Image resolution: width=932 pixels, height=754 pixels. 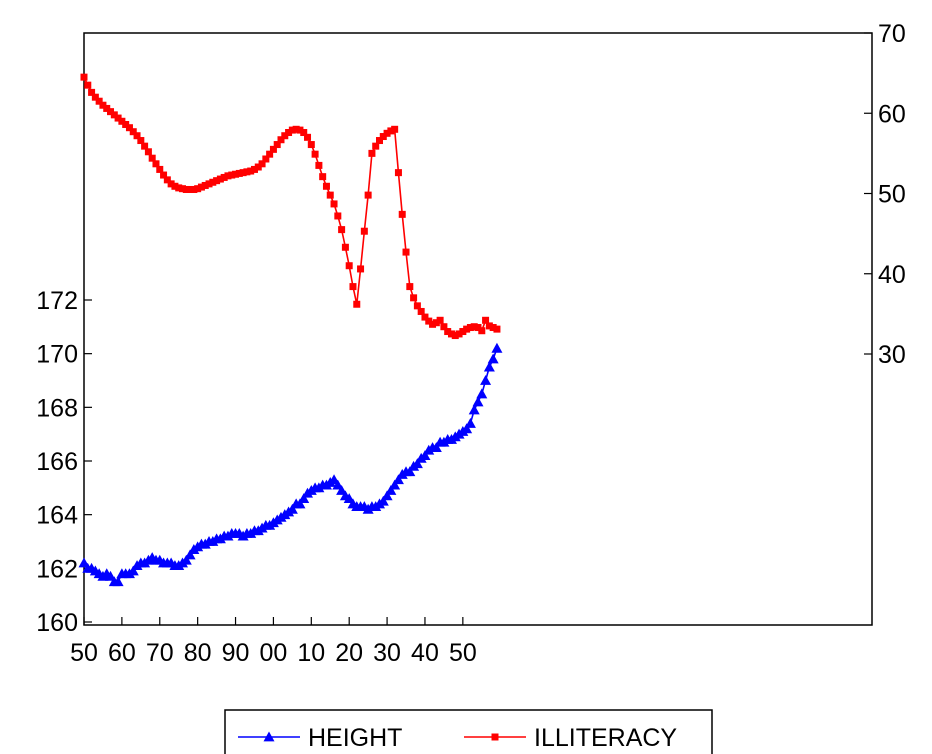 I want to click on x-axis-tick-label: 80, so click(x=198, y=653).